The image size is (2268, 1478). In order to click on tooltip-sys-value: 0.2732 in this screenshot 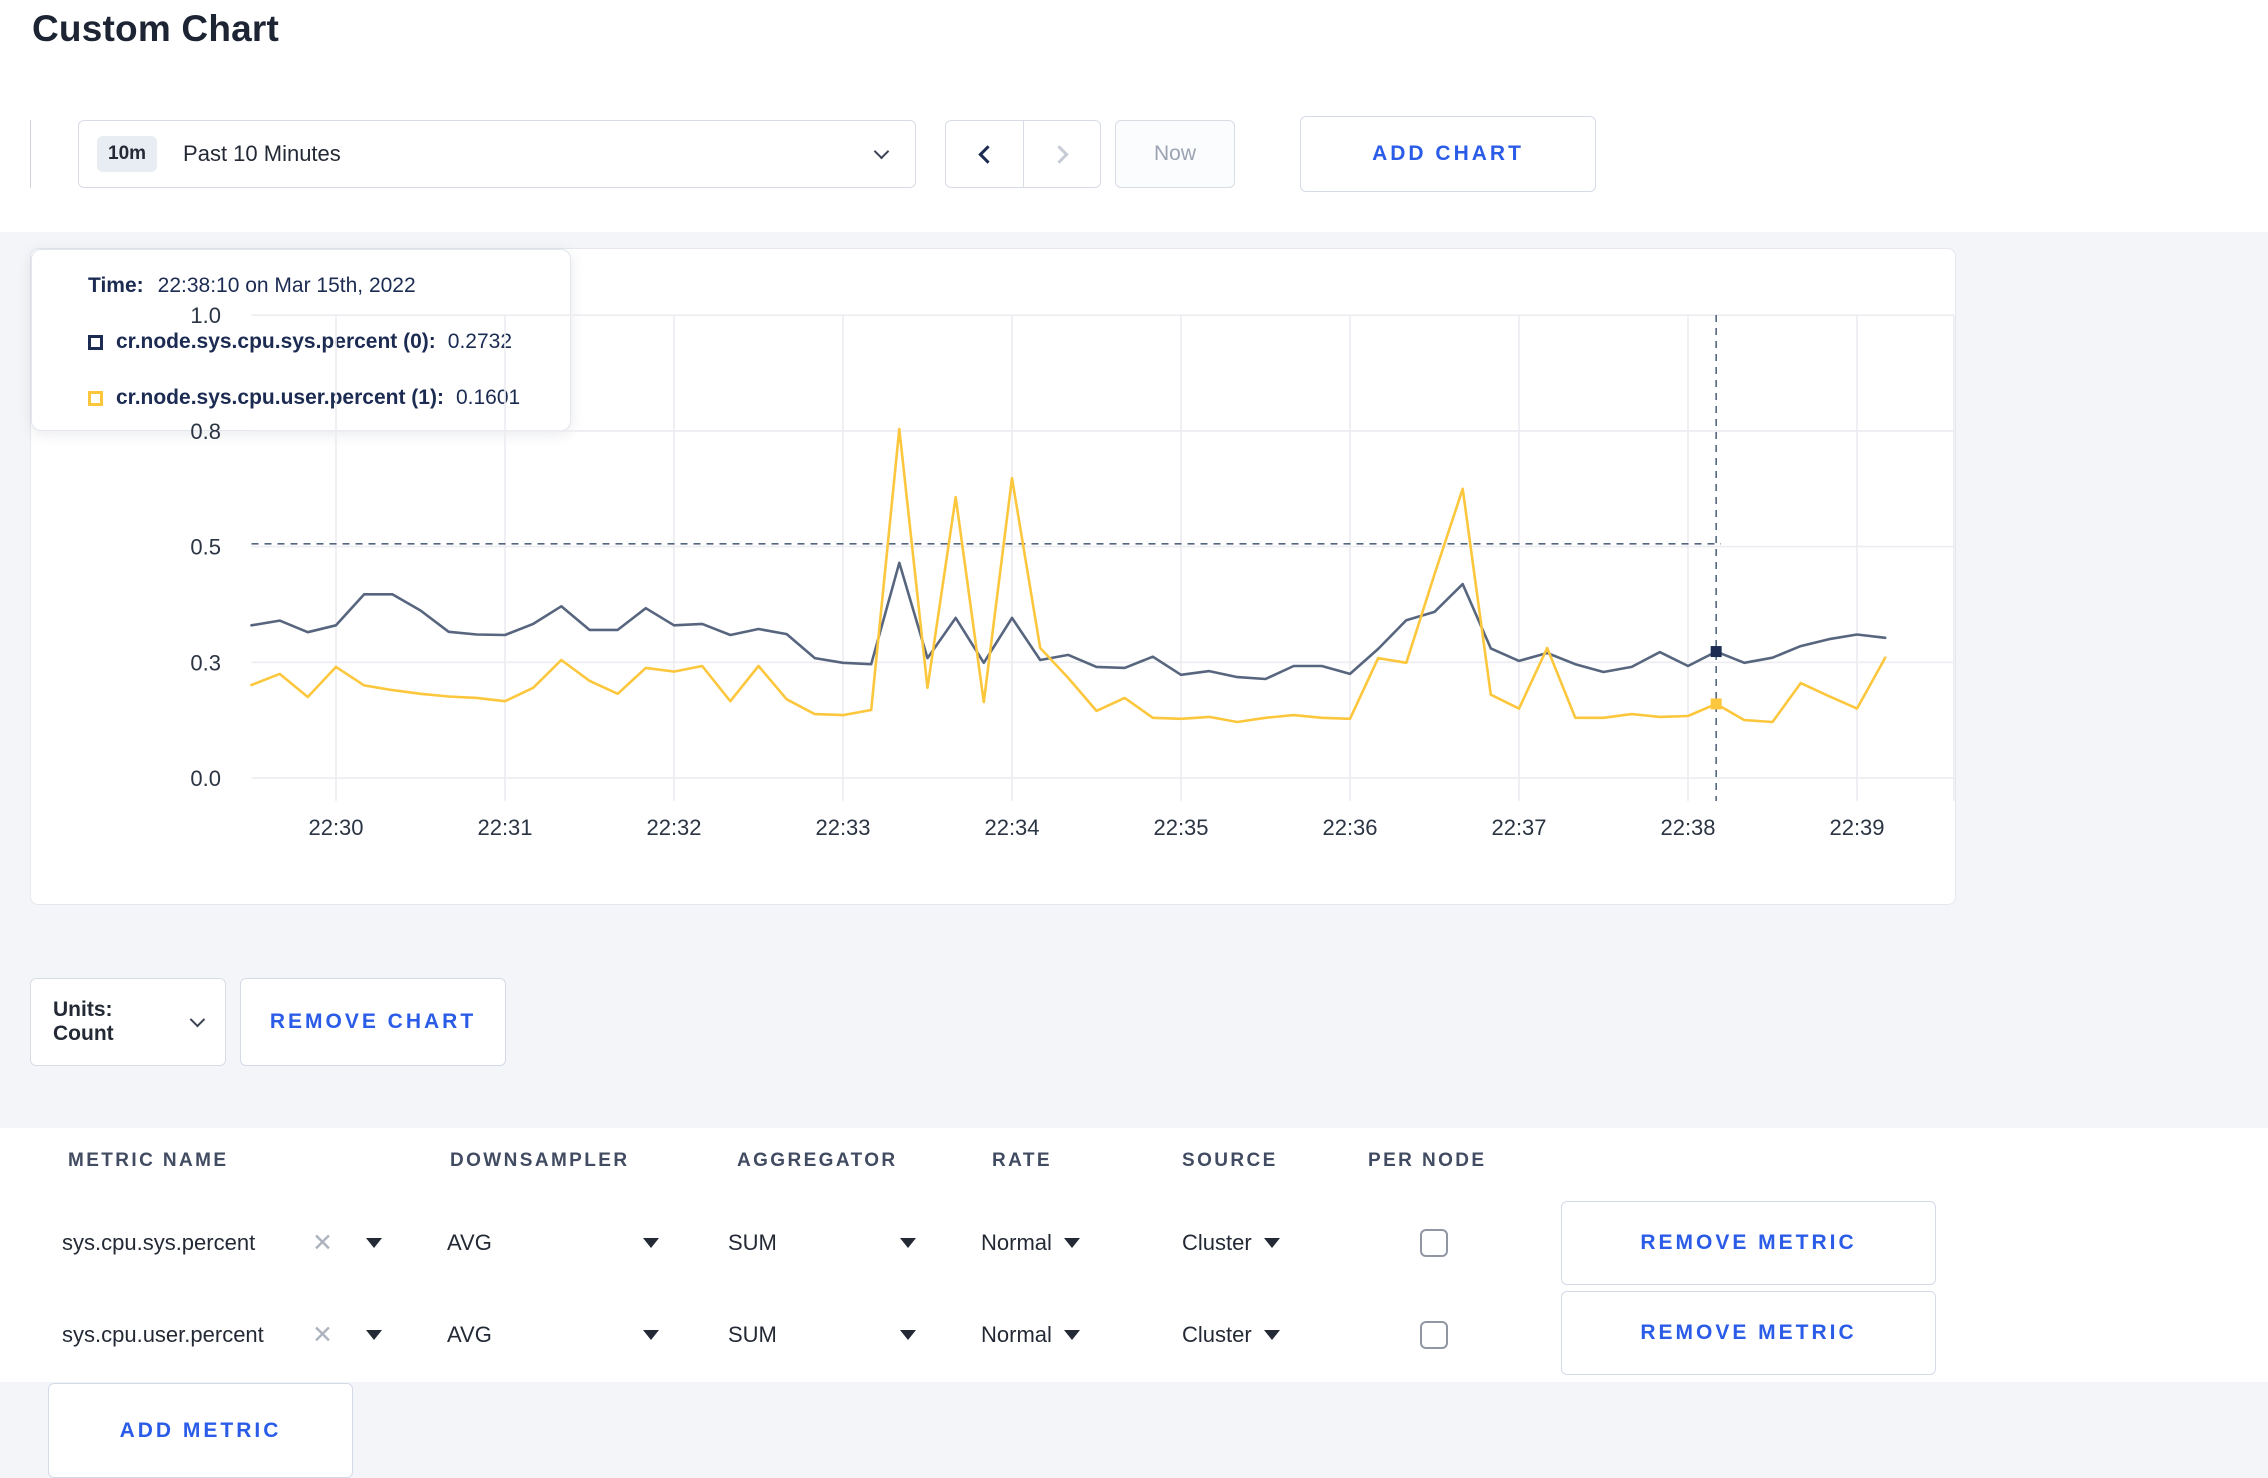, I will do `click(480, 341)`.